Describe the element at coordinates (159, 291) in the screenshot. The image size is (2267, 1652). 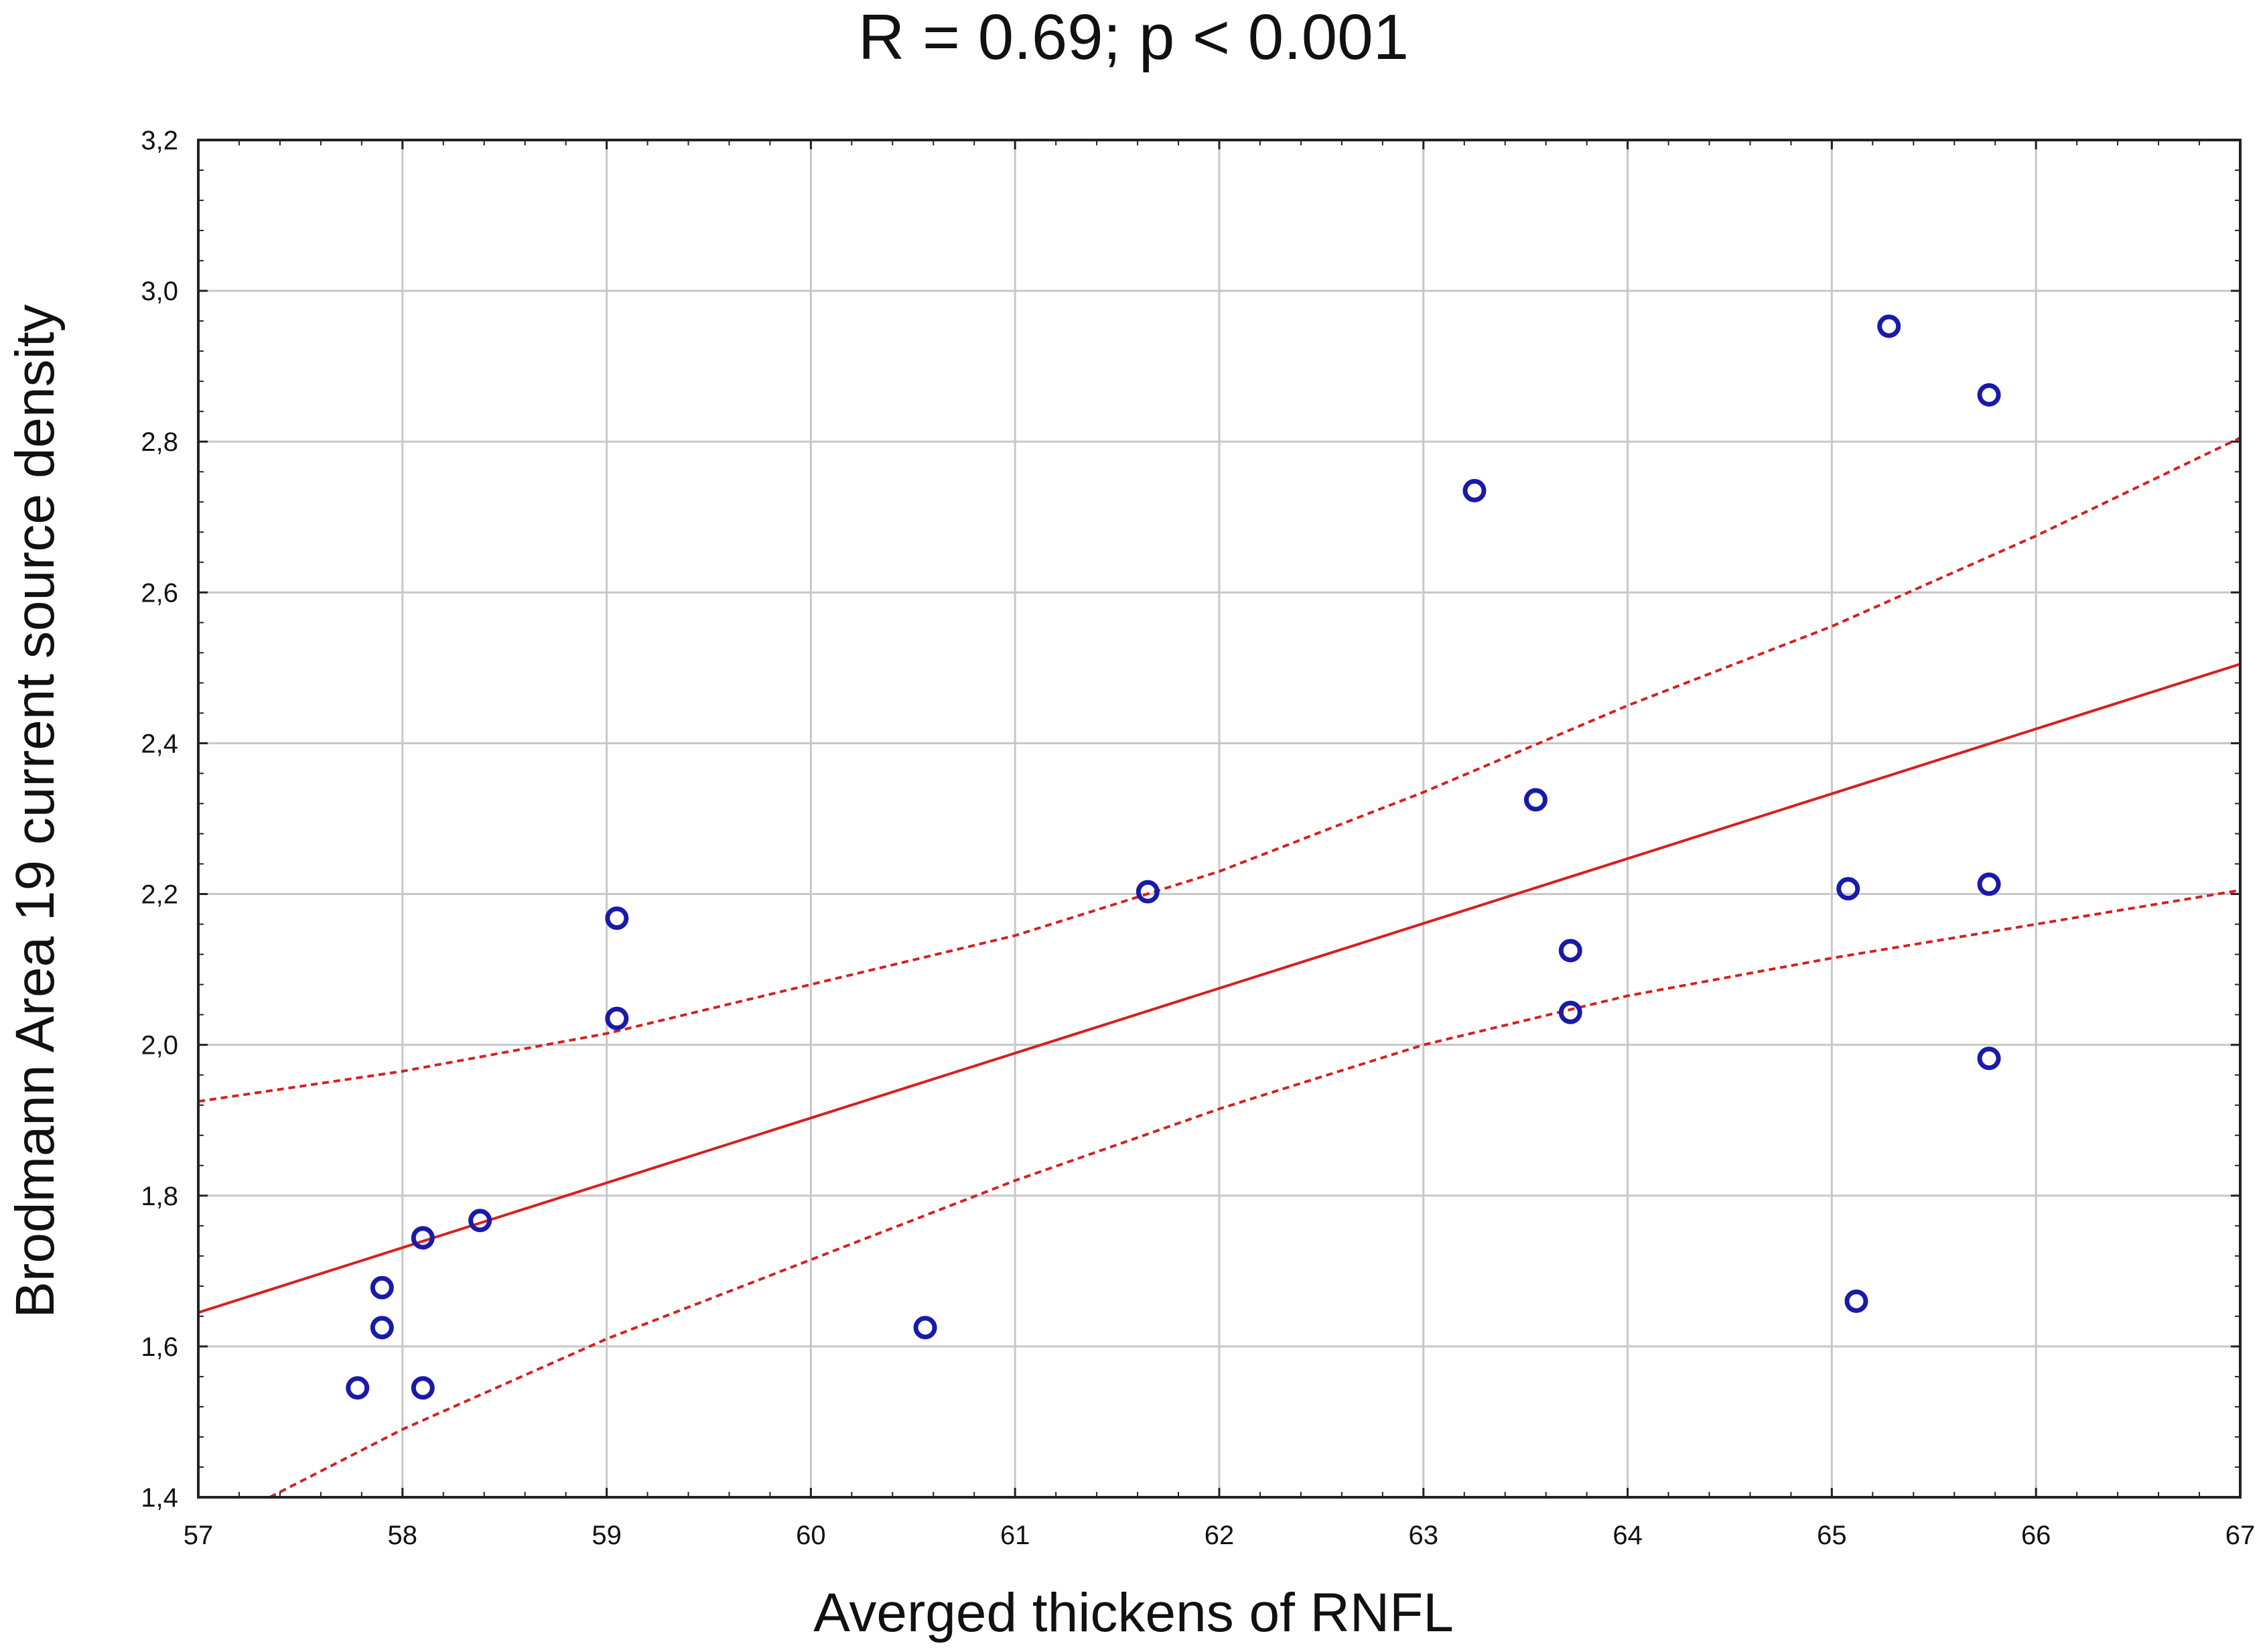
I see `y-tick-label: 3,0` at that location.